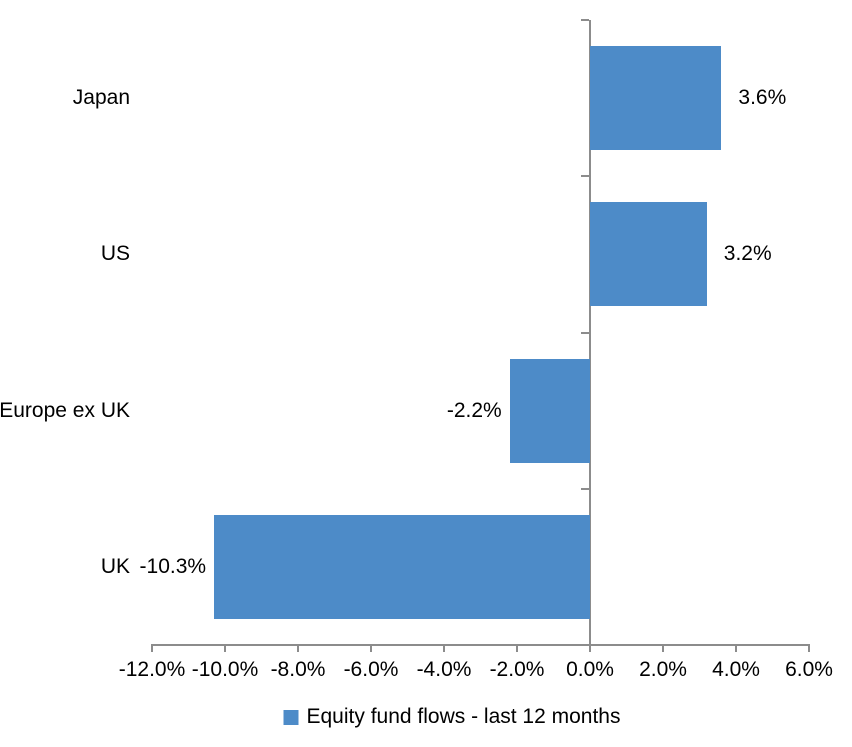  What do you see at coordinates (648, 254) in the screenshot?
I see `bar-us` at bounding box center [648, 254].